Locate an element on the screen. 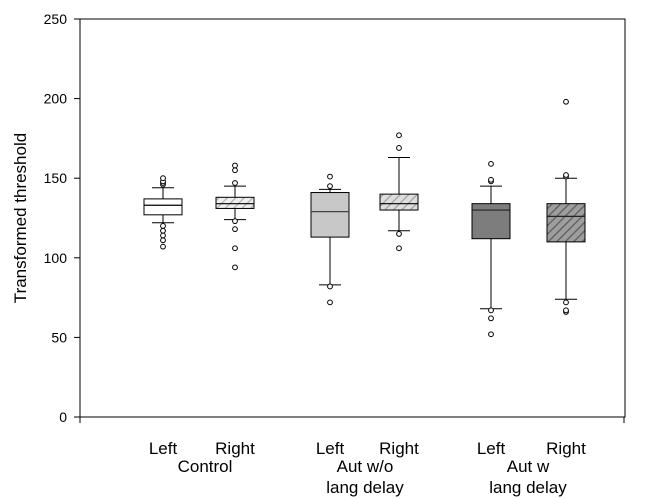  y-tick-label: 0 is located at coordinates (63, 417).